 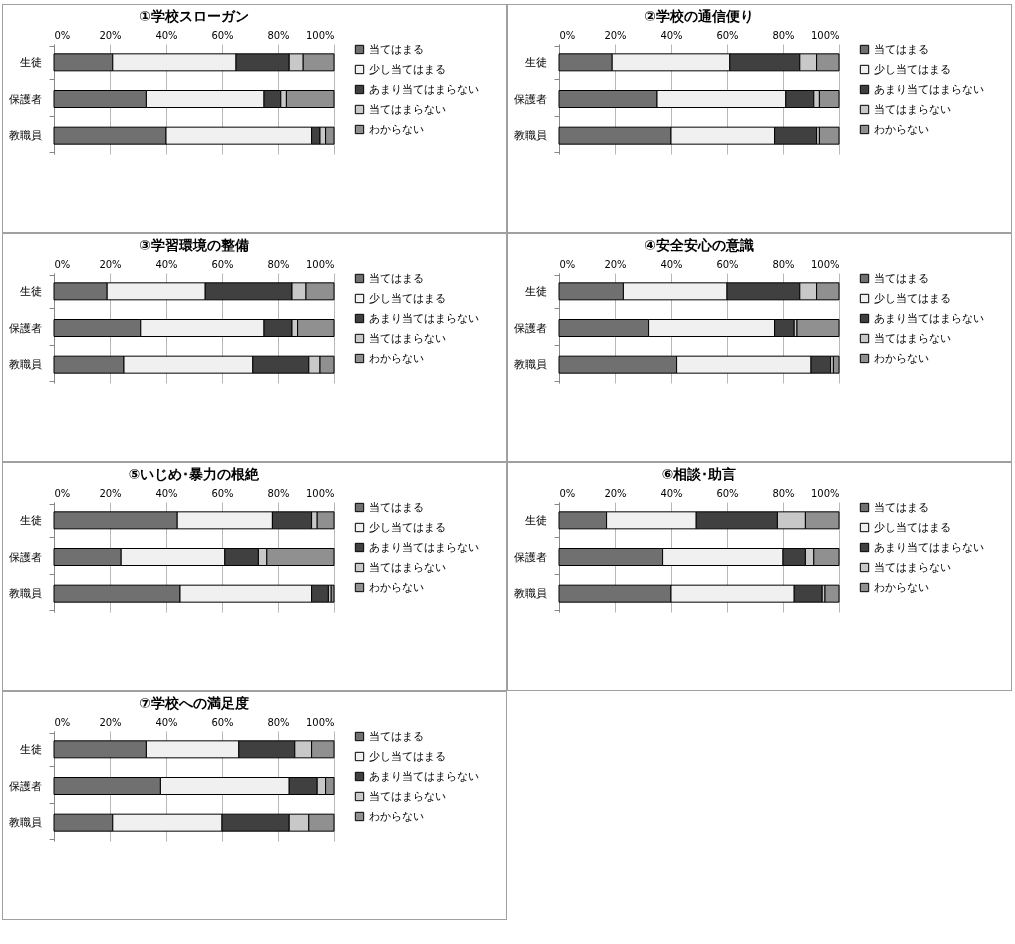 What do you see at coordinates (194, 474) in the screenshot?
I see `chart-title: ⑤いじめ･暴力の根絶` at bounding box center [194, 474].